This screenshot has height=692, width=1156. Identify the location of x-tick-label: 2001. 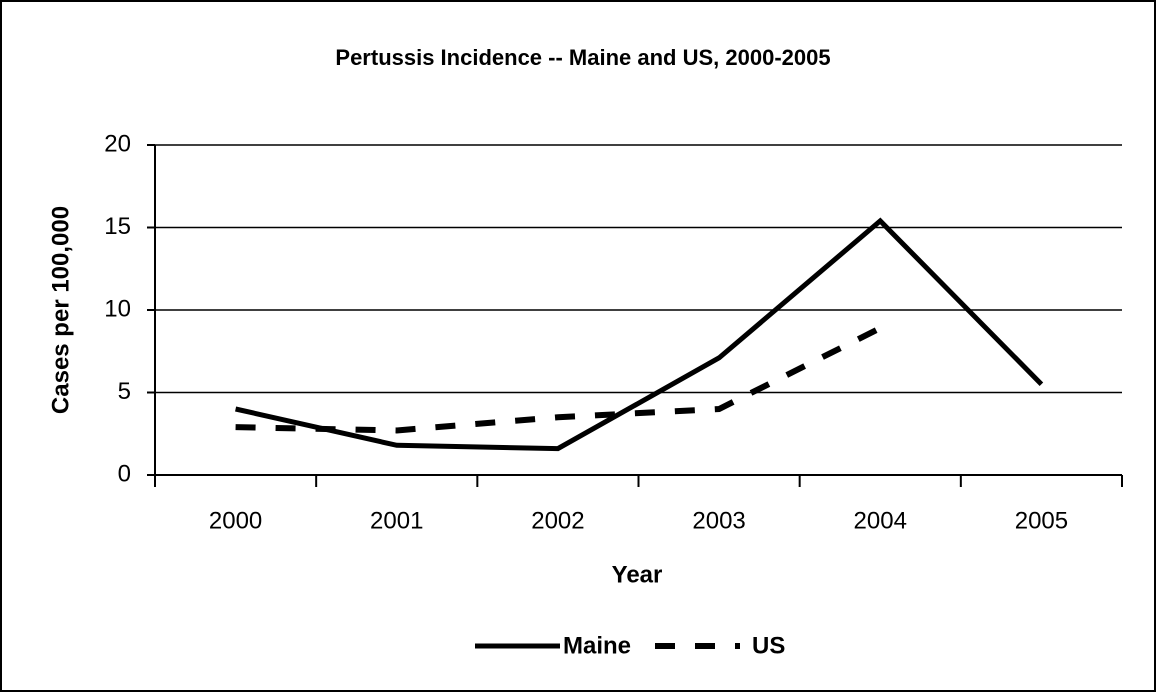
(396, 520).